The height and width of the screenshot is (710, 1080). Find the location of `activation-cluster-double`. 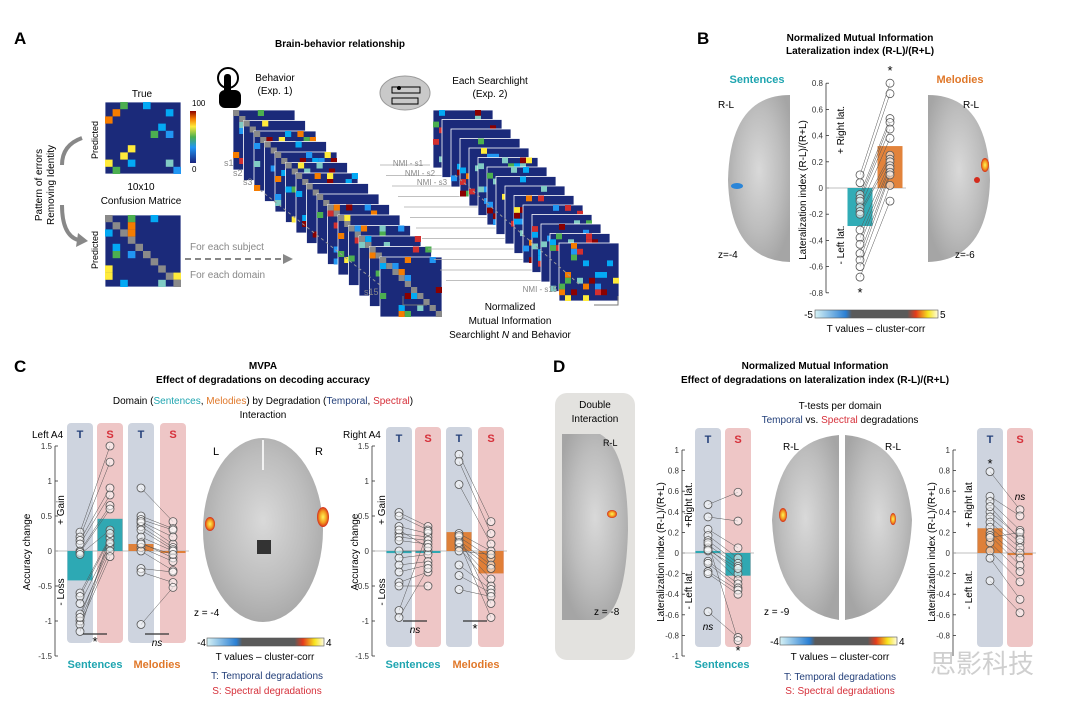

activation-cluster-double is located at coordinates (612, 514).